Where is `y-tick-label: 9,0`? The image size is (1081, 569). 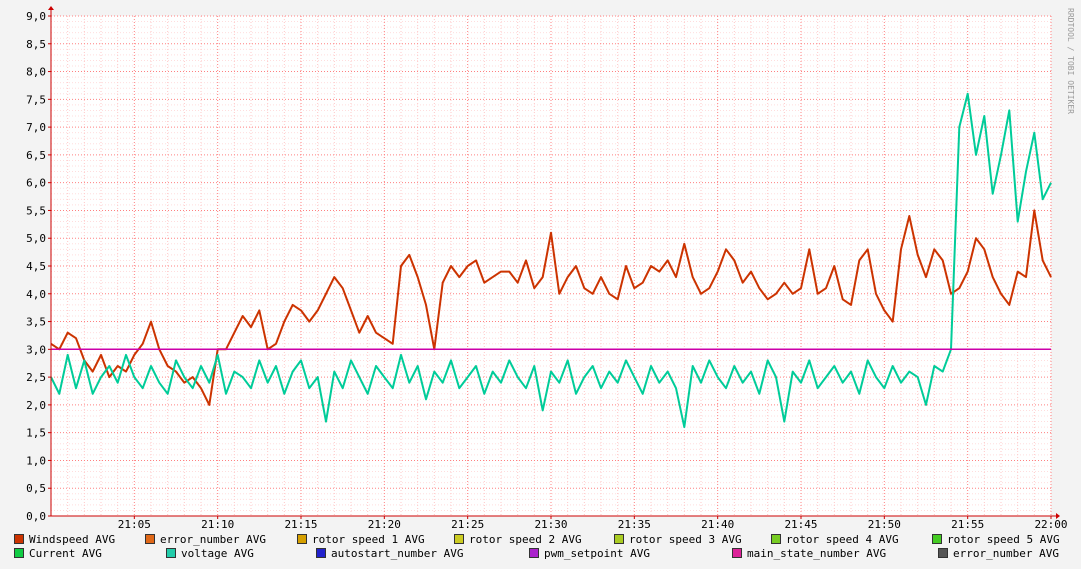 y-tick-label: 9,0 is located at coordinates (36, 16).